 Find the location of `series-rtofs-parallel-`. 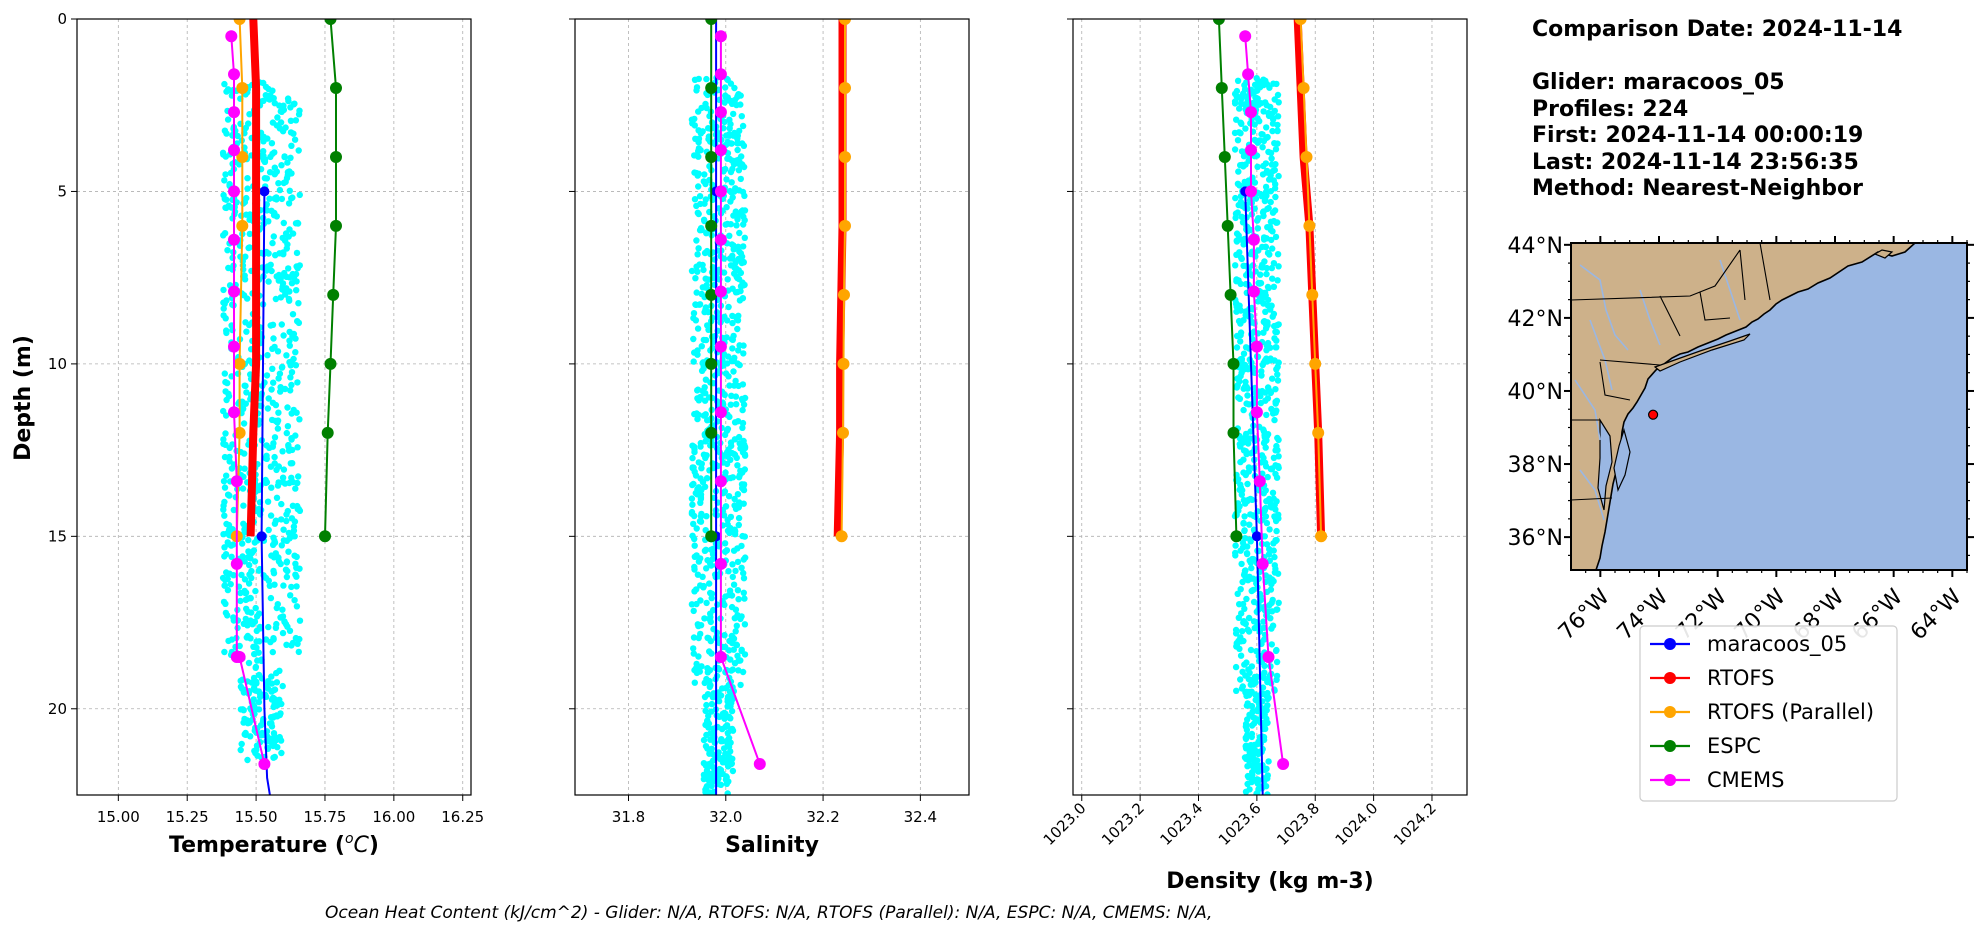

series-rtofs-parallel- is located at coordinates (1311, 281).